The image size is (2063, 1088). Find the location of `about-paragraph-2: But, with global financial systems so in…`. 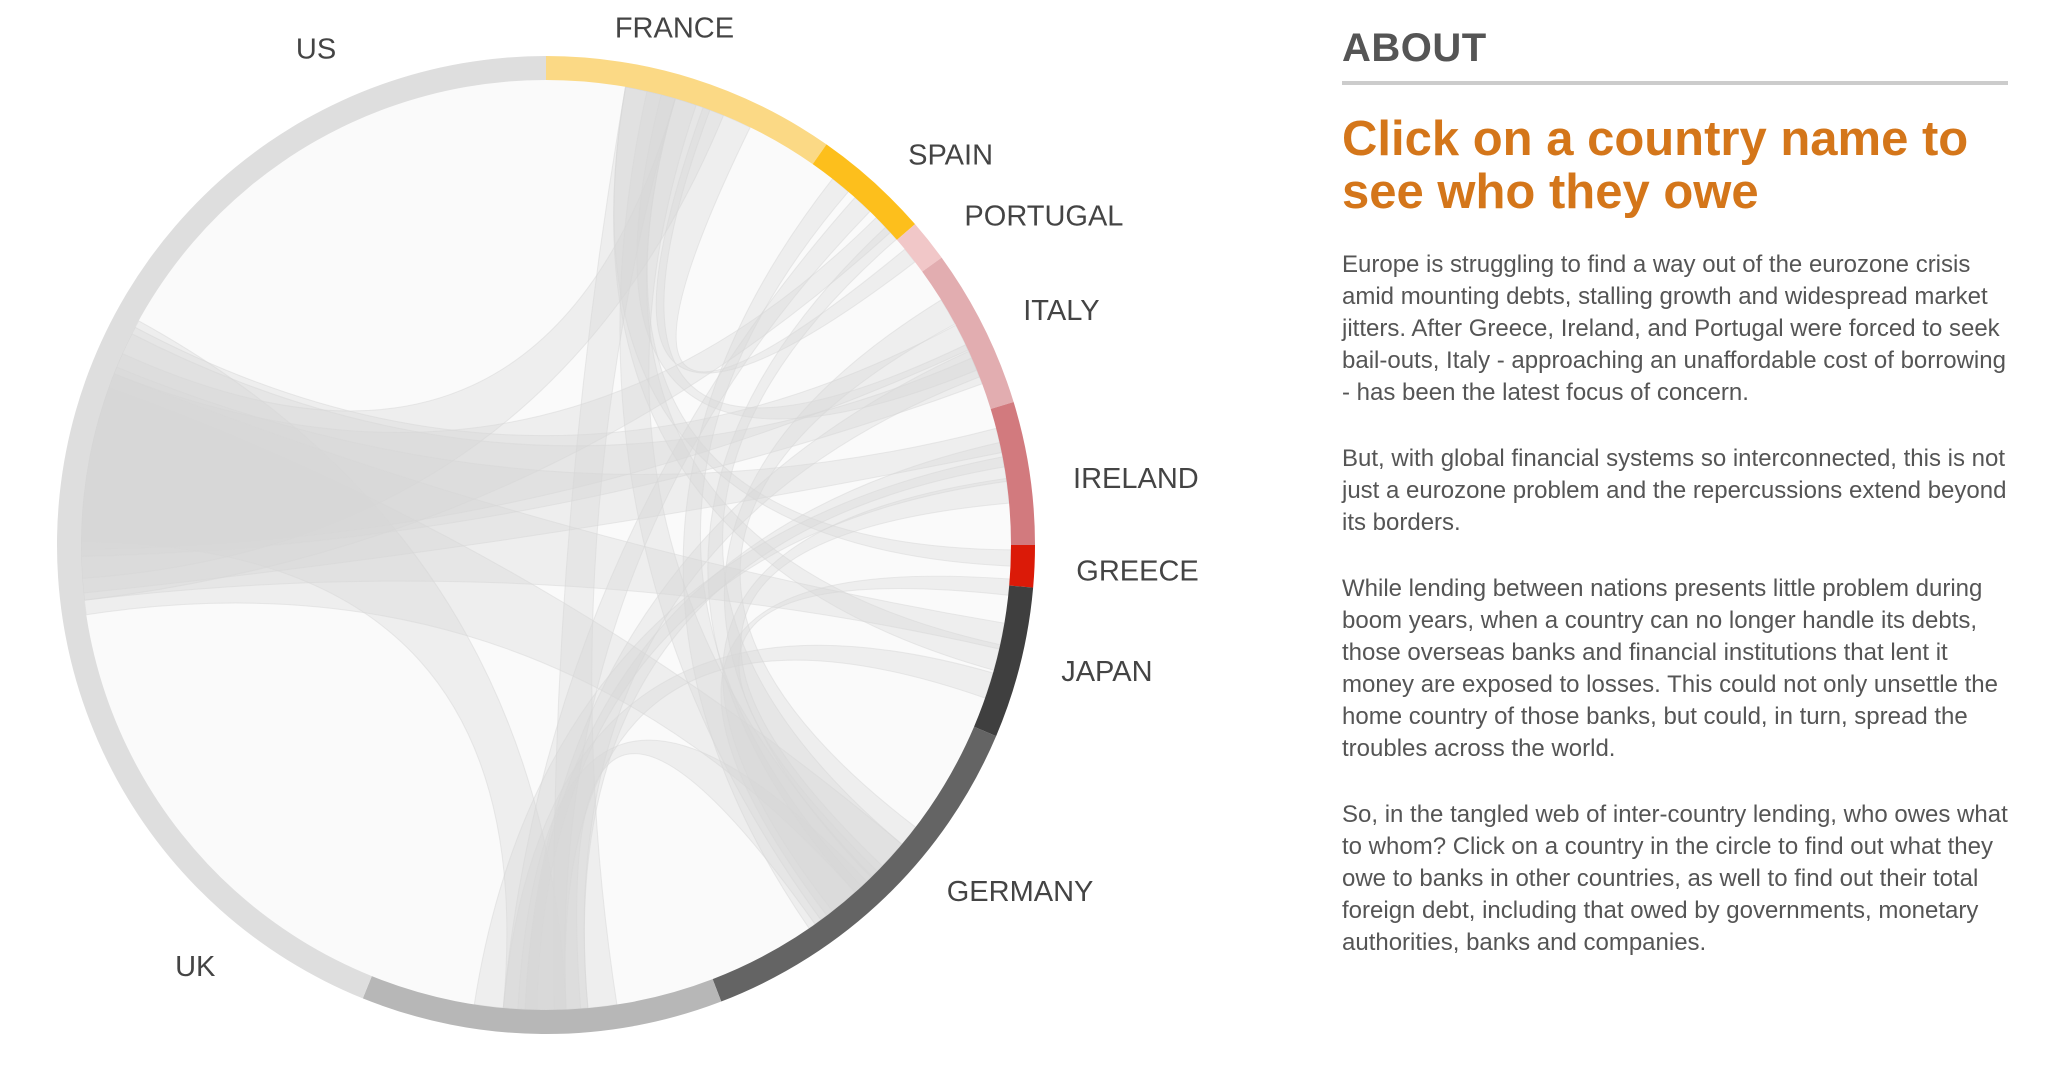

about-paragraph-2: But, with global financial systems so in… is located at coordinates (1674, 490).